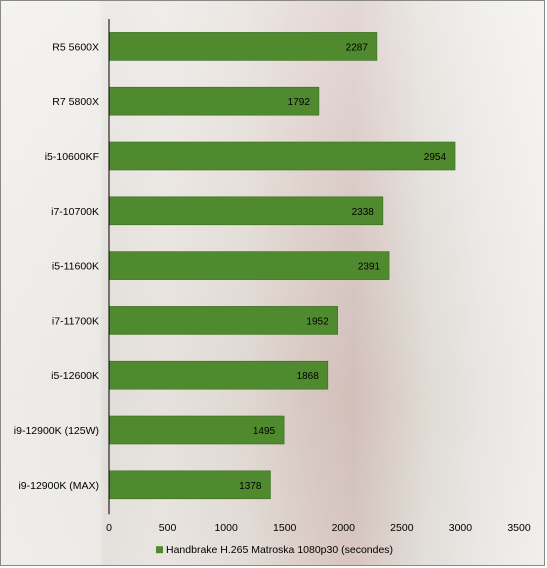 The width and height of the screenshot is (547, 568). Describe the element at coordinates (344, 528) in the screenshot. I see `x-tick-label: 2000` at that location.